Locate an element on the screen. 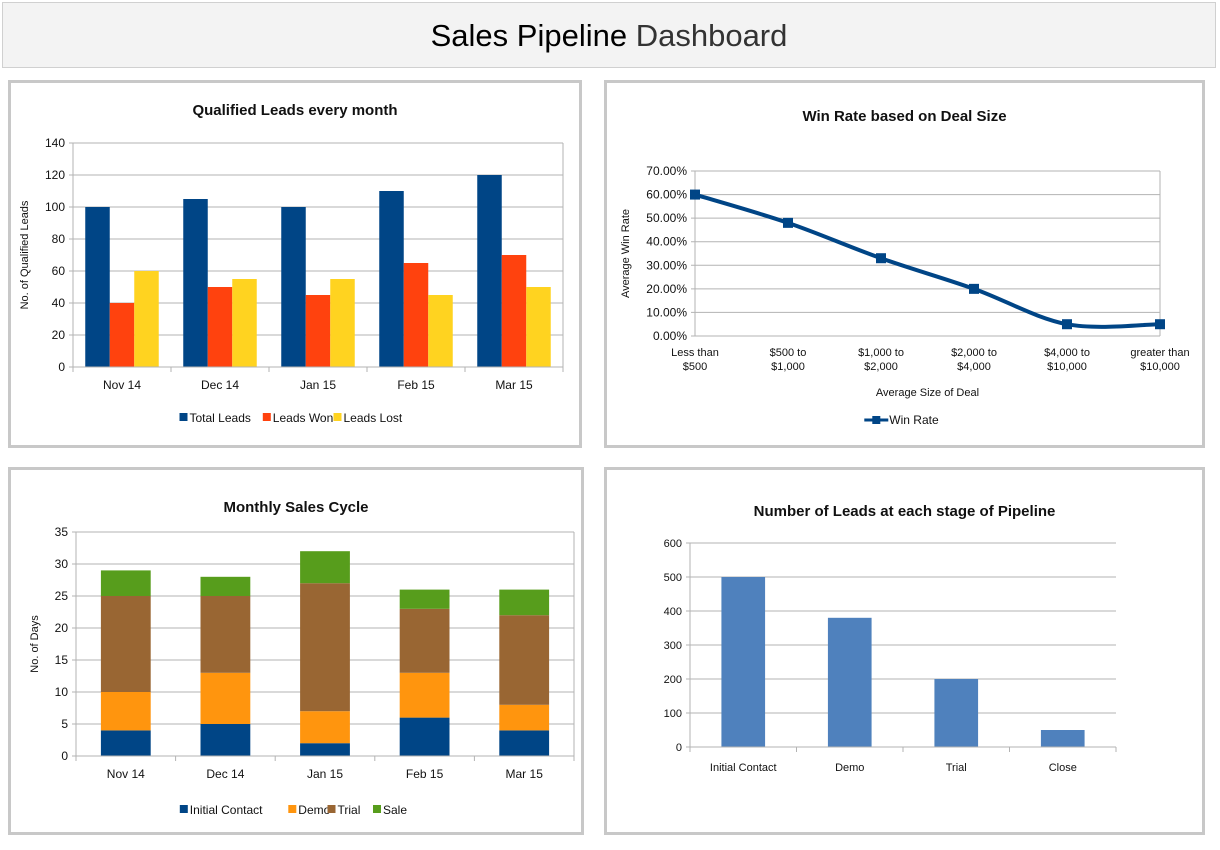 This screenshot has height=850, width=1220. y-tick-label: 5 is located at coordinates (64, 724).